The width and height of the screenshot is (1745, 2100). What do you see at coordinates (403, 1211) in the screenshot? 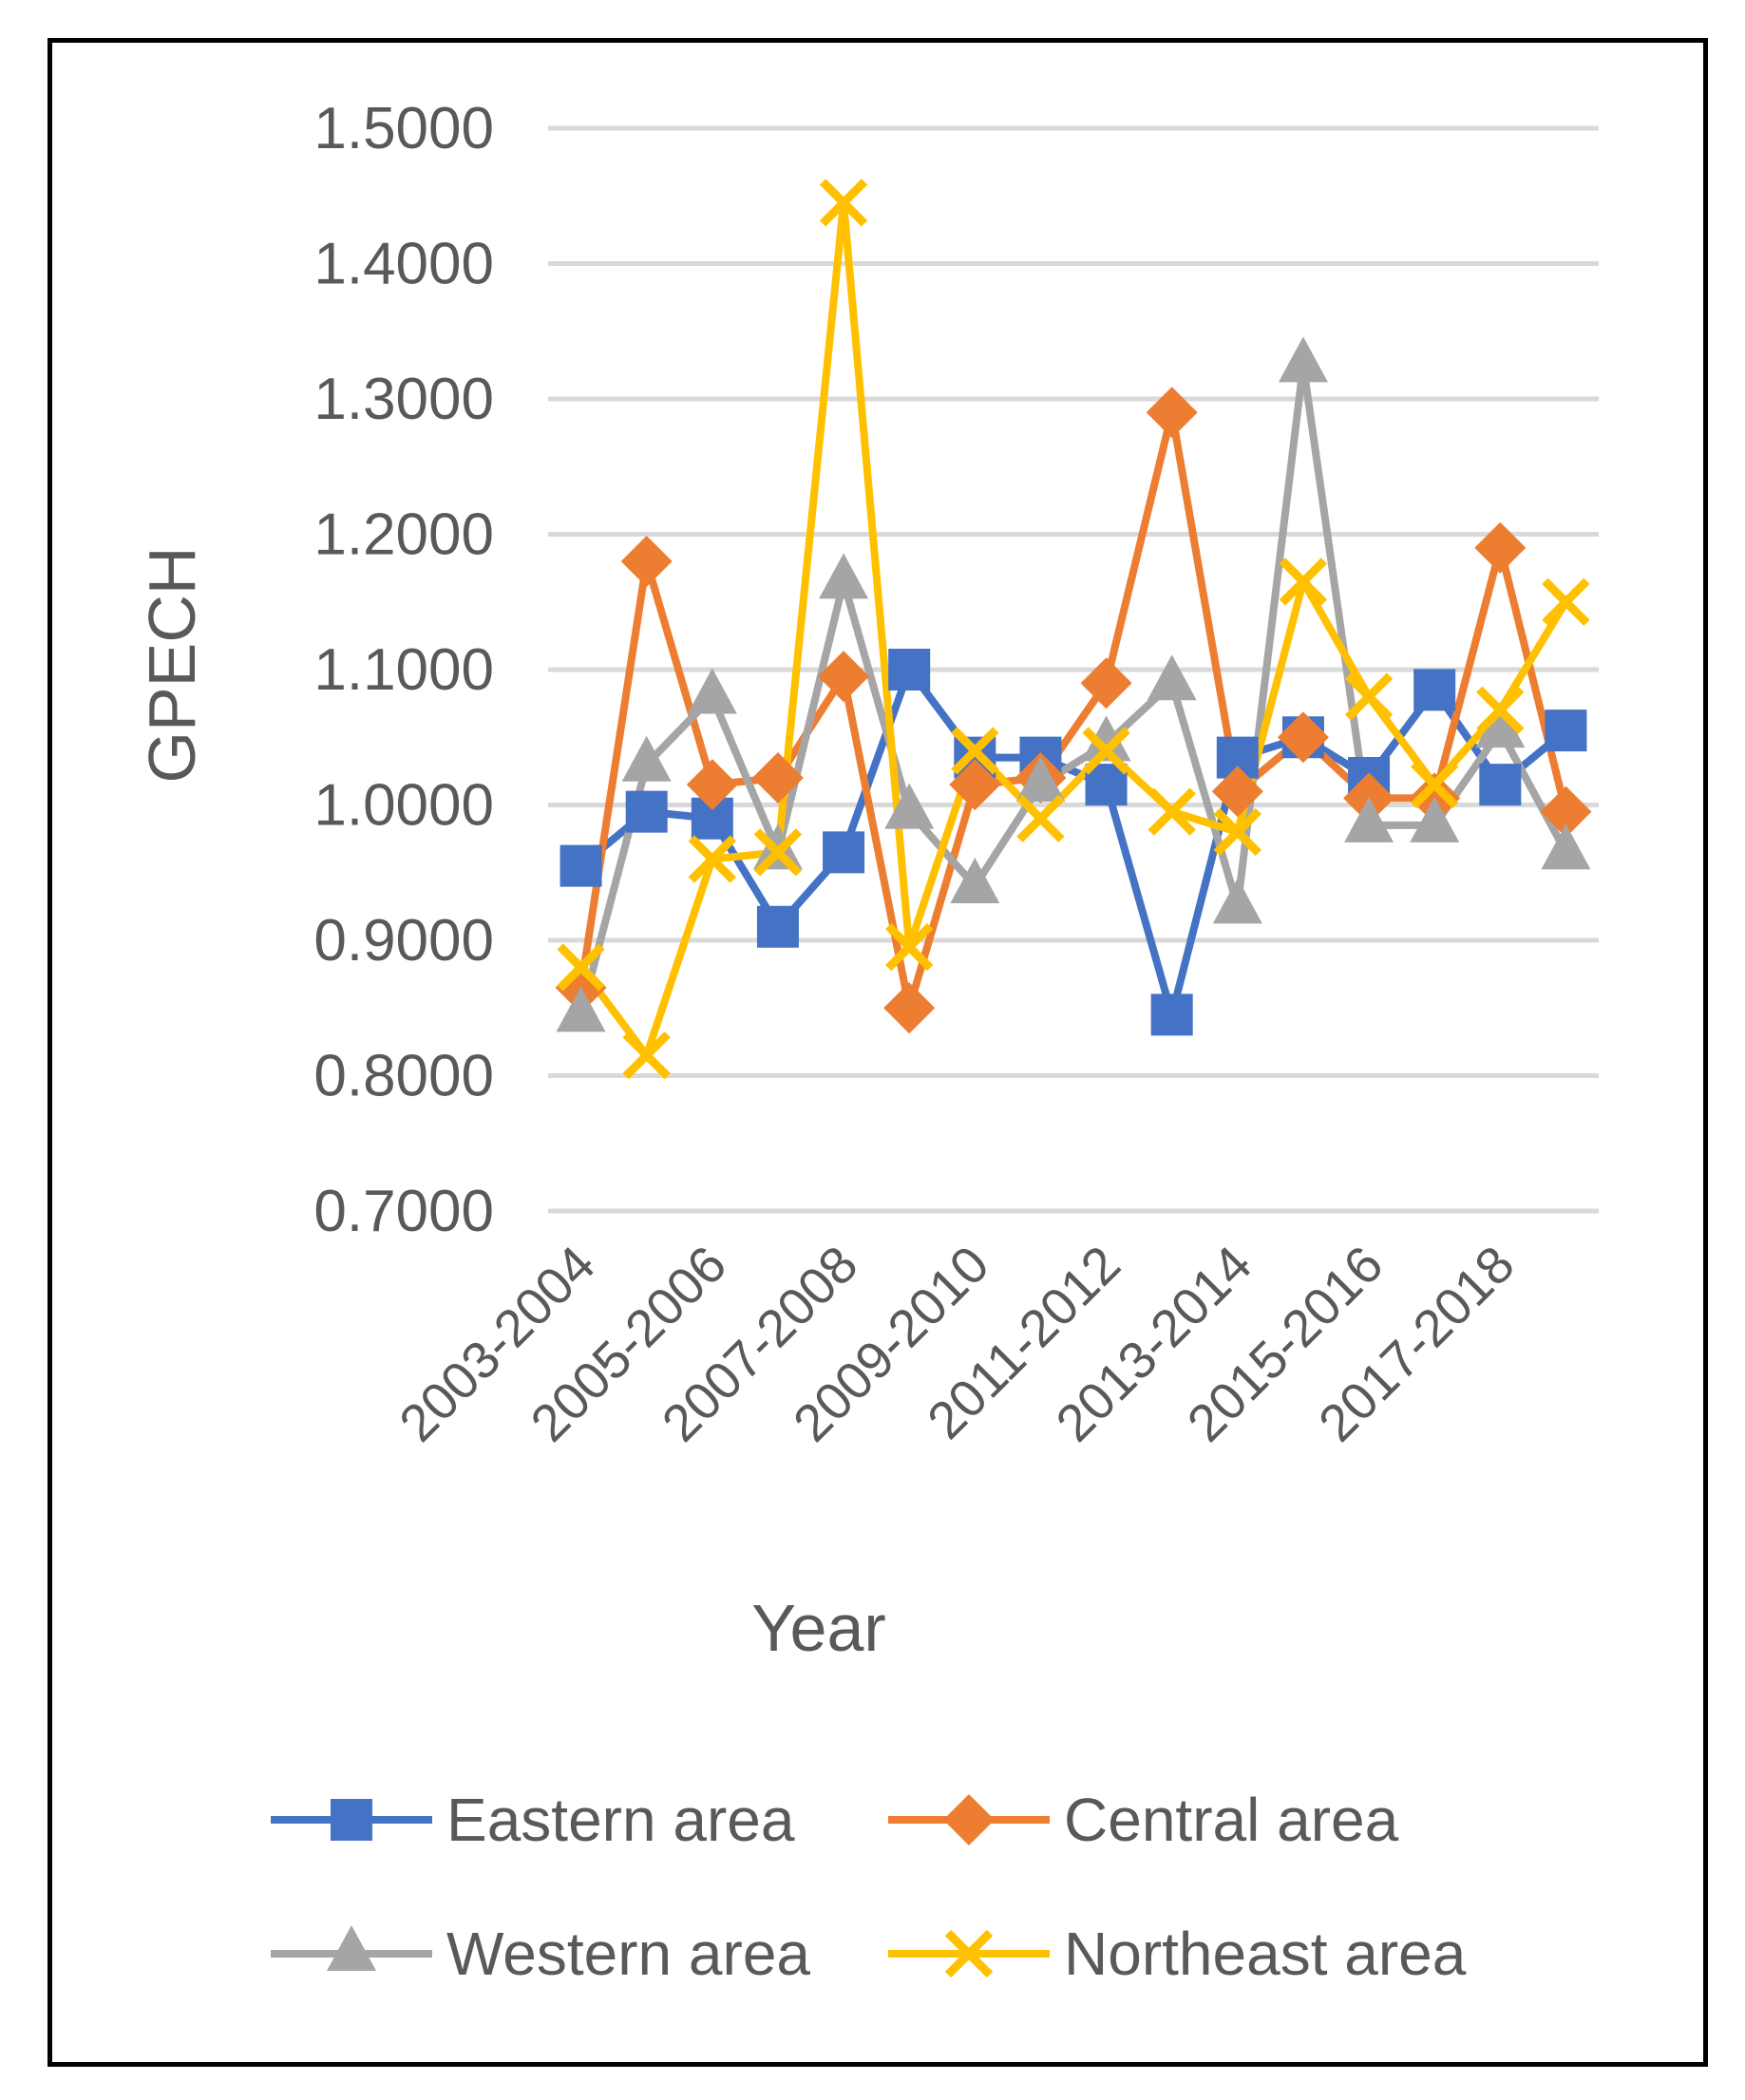
I see `y-tick-label: 0.7000` at bounding box center [403, 1211].